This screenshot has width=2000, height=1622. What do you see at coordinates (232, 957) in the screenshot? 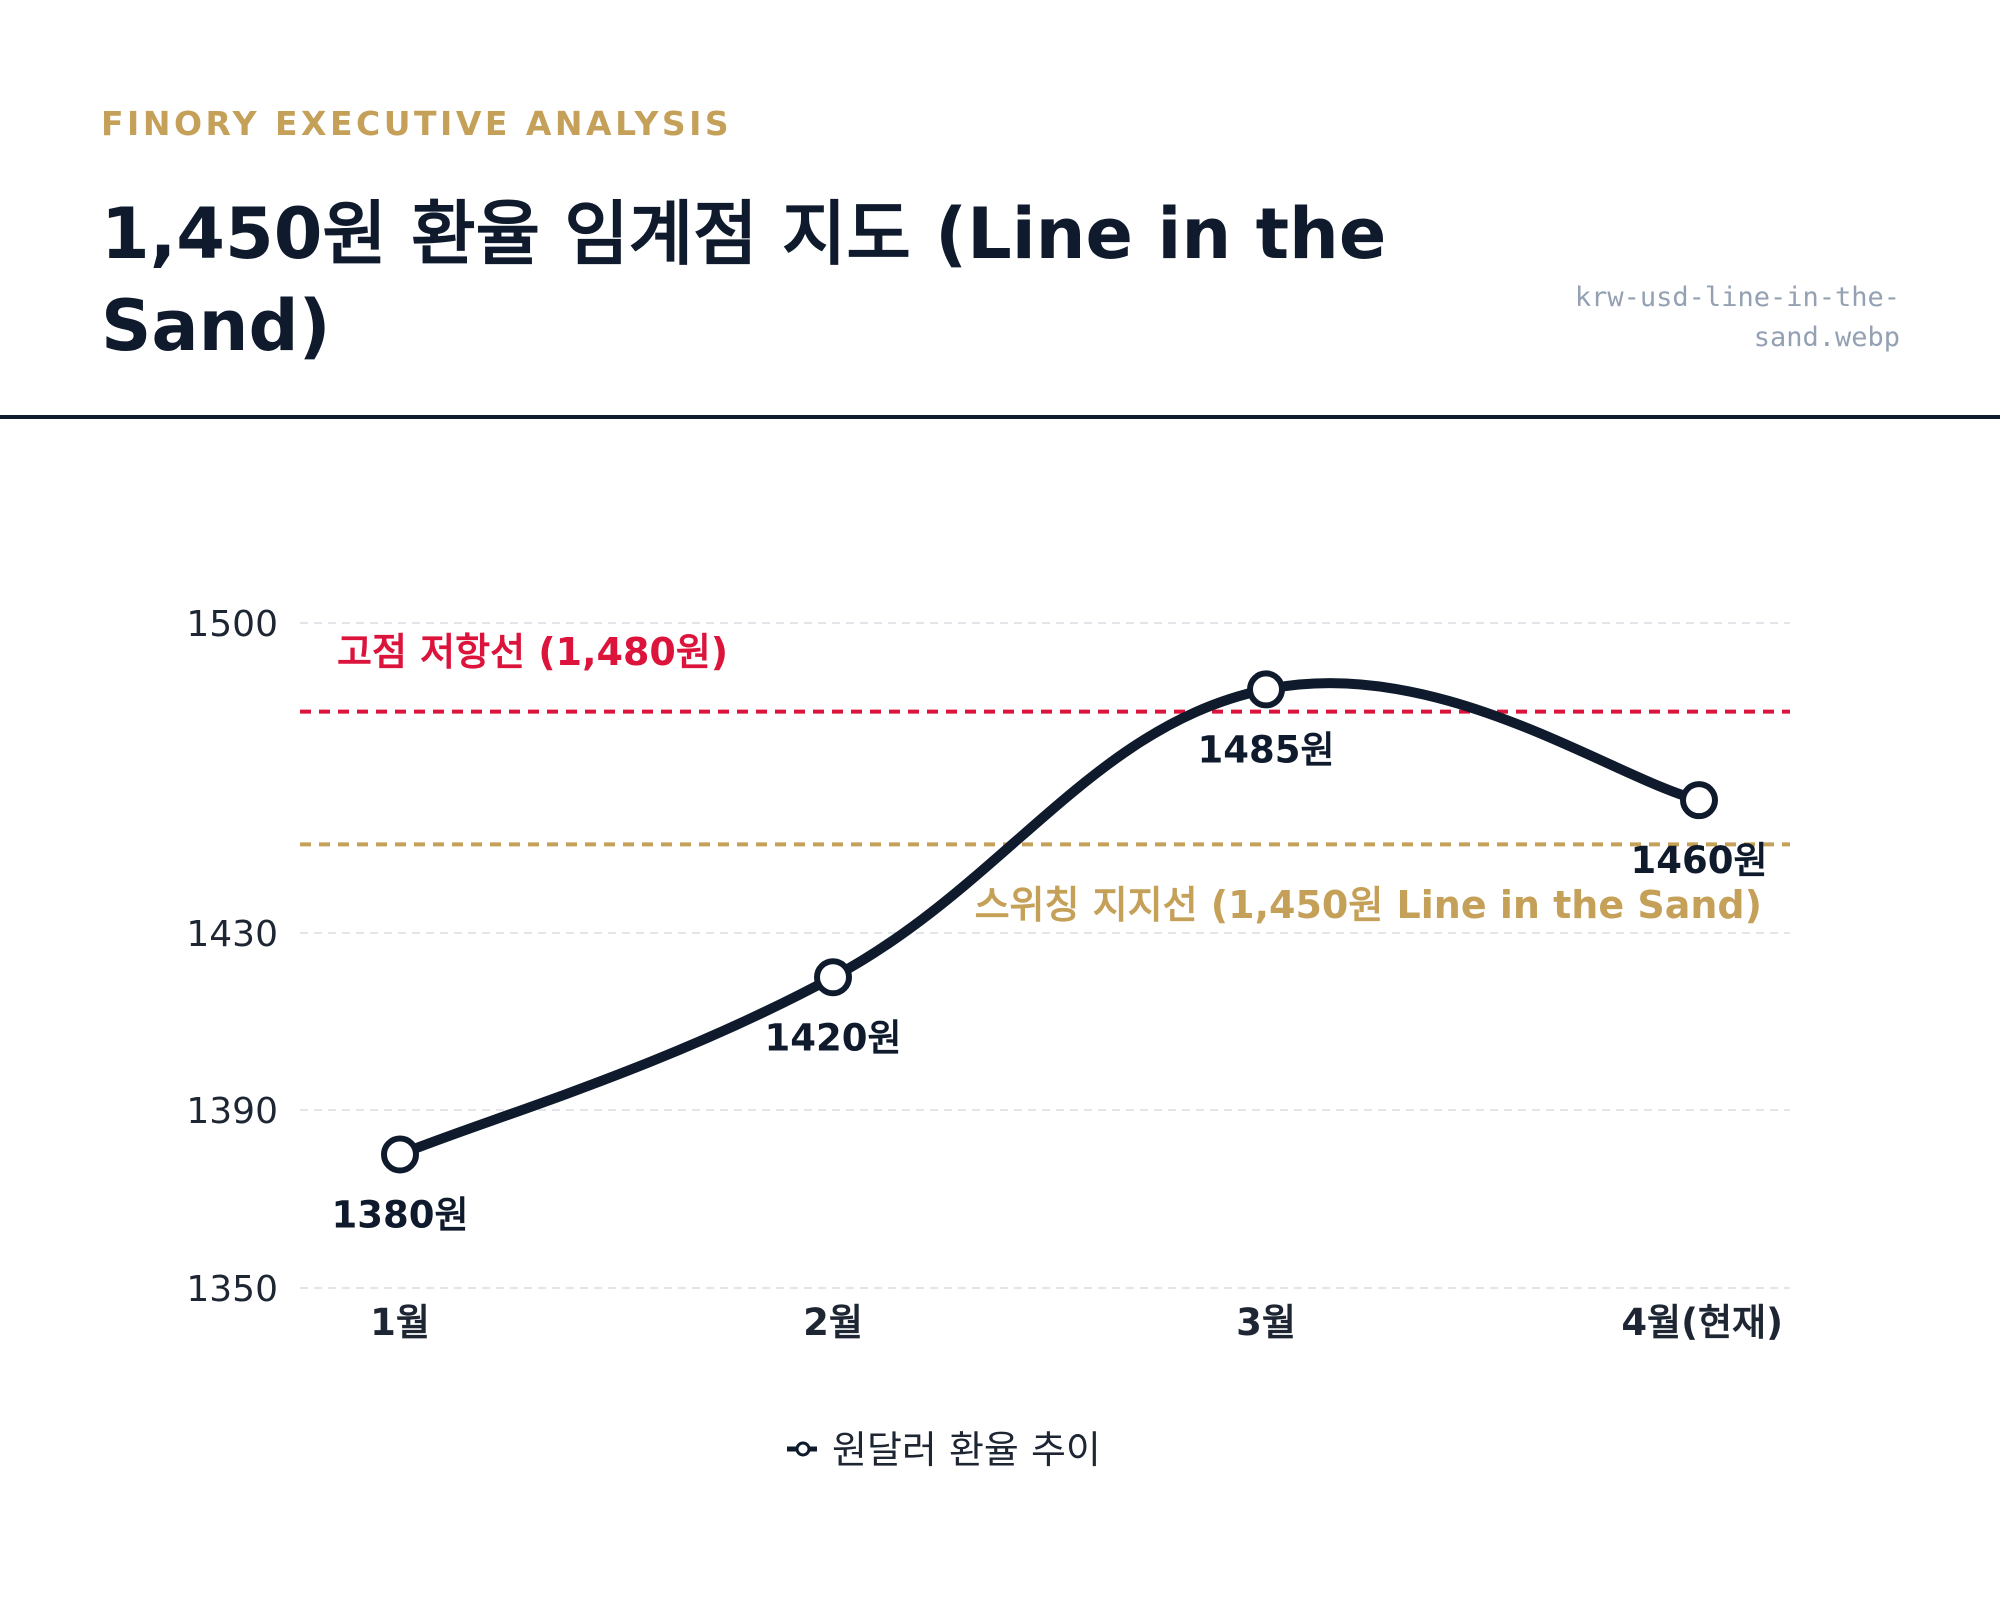
I see `y-axis: 1350 1390 1430 1500` at bounding box center [232, 957].